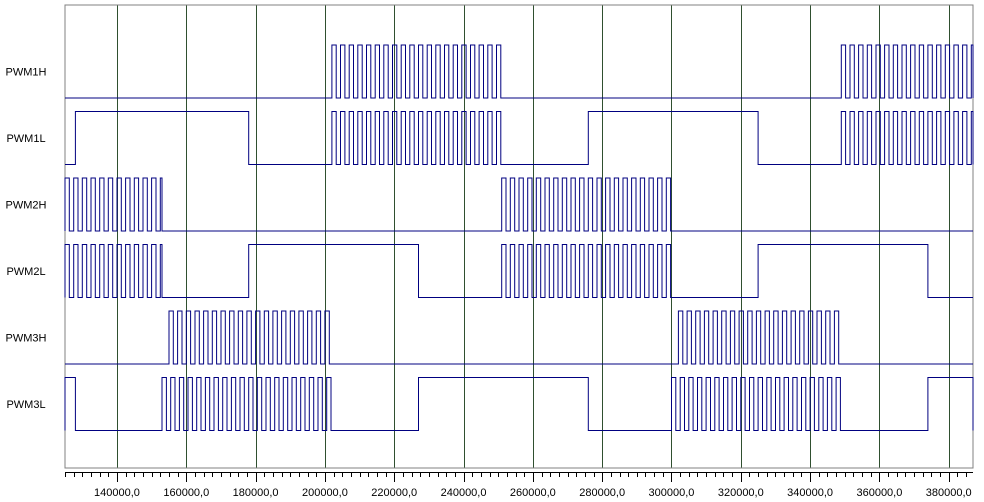 This screenshot has width=984, height=502. What do you see at coordinates (25, 139) in the screenshot?
I see `label-pwm1l: PWM1L` at bounding box center [25, 139].